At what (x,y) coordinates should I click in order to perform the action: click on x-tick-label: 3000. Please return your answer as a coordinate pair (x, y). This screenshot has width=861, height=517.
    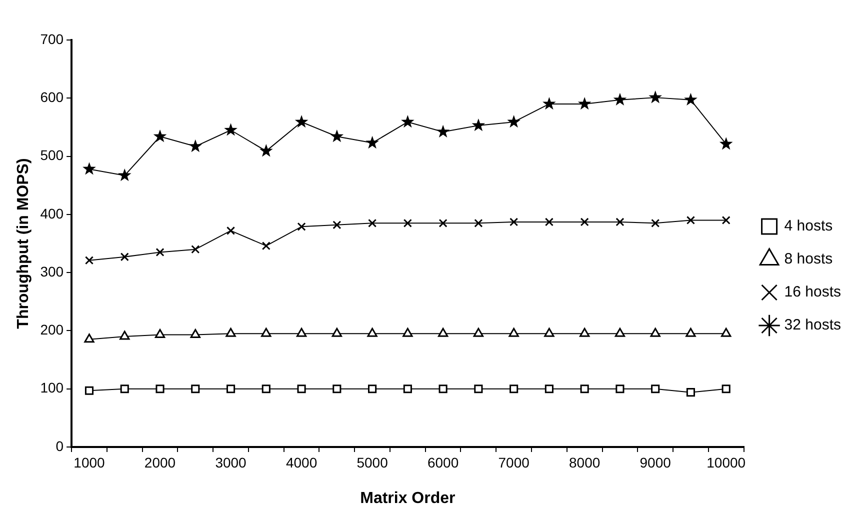
    Looking at the image, I should click on (231, 462).